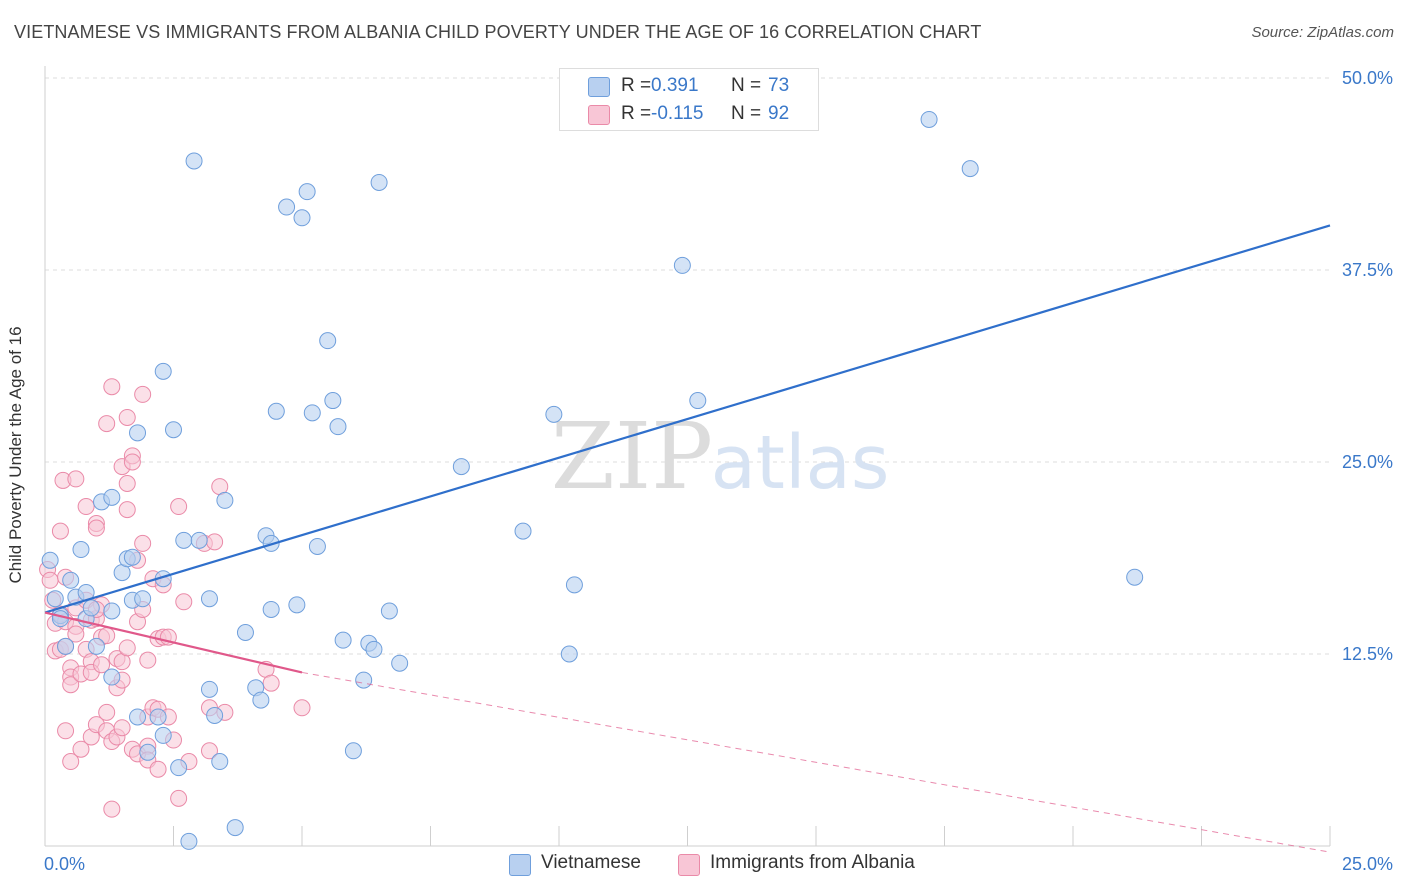 Image resolution: width=1406 pixels, height=892 pixels. What do you see at coordinates (812, 862) in the screenshot?
I see `bottom-legend-label: Immigrants from Albania` at bounding box center [812, 862].